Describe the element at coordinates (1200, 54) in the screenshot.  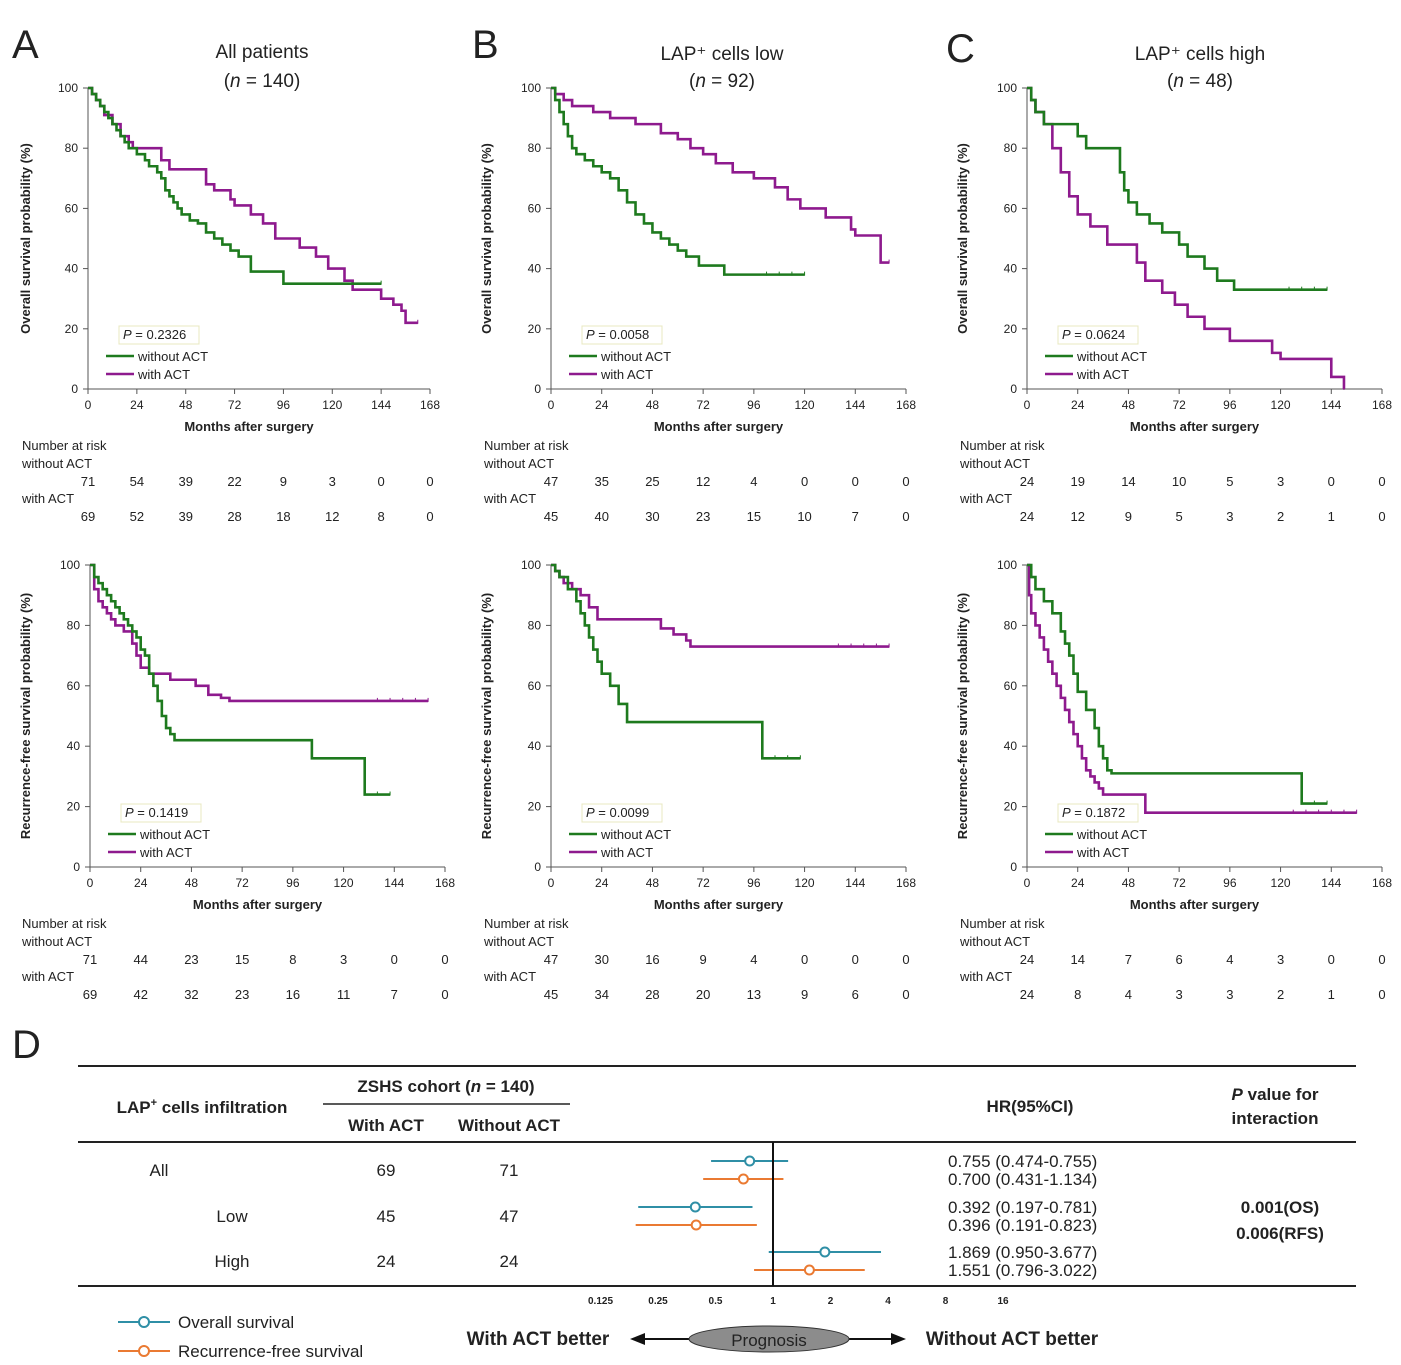
I see `panel-c-title: LAP⁺ cells high` at that location.